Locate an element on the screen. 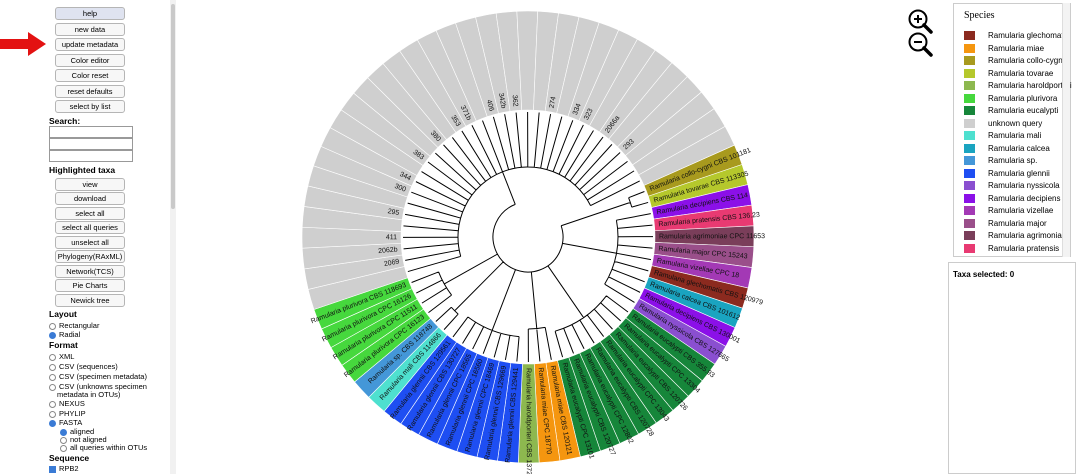 The width and height of the screenshot is (1077, 474). legend-label: Ramularia haroldporteri is located at coordinates (1030, 85).